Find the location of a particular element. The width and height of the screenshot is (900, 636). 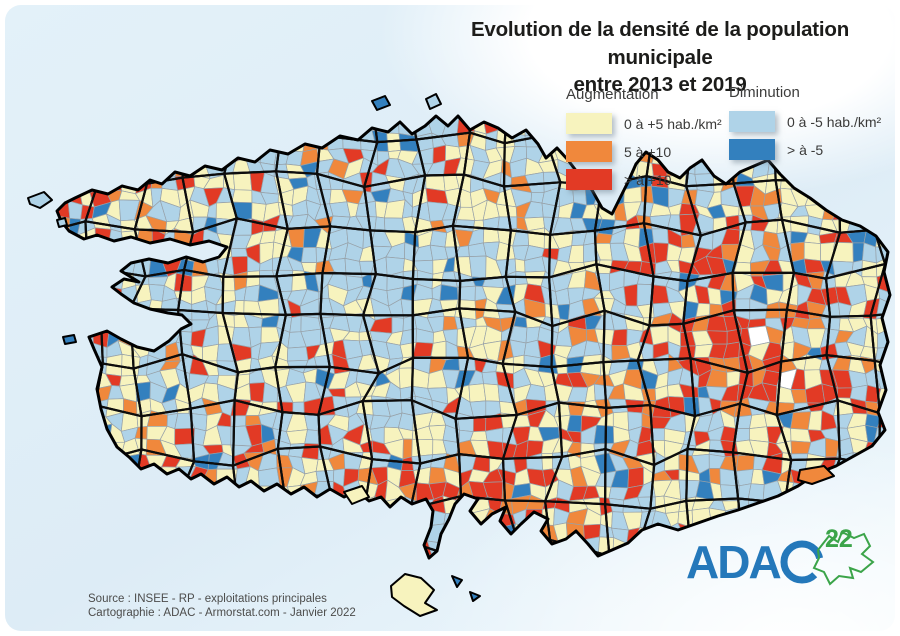

legend-item-decrease-high: > à -5 is located at coordinates (805, 149).